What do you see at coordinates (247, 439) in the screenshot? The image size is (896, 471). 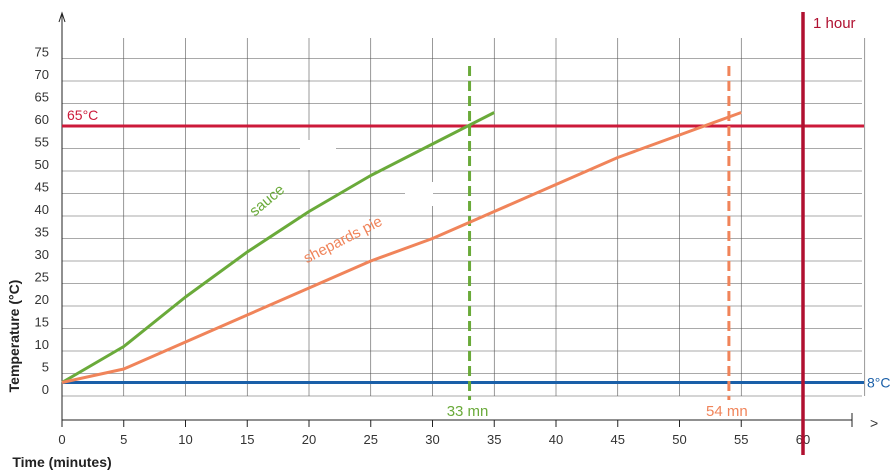 I see `x-tick-label: 15` at bounding box center [247, 439].